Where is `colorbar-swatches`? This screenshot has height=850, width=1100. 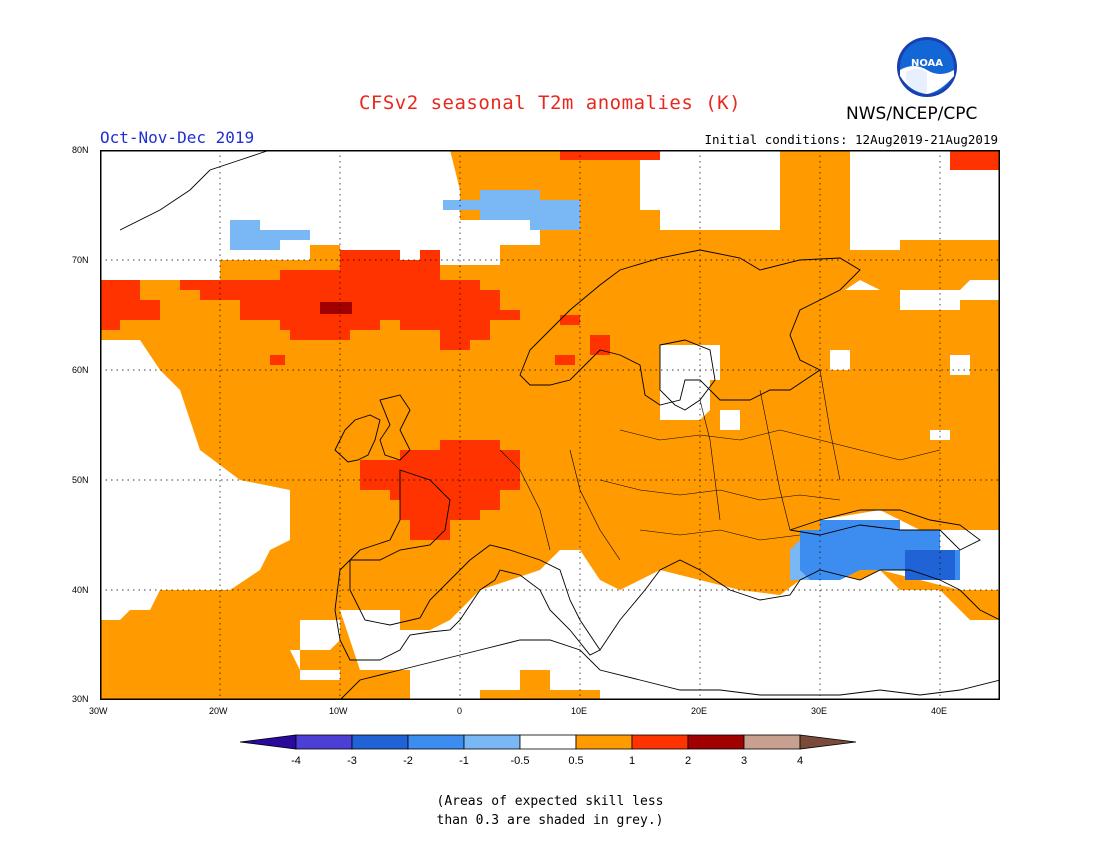 colorbar-swatches is located at coordinates (548, 742).